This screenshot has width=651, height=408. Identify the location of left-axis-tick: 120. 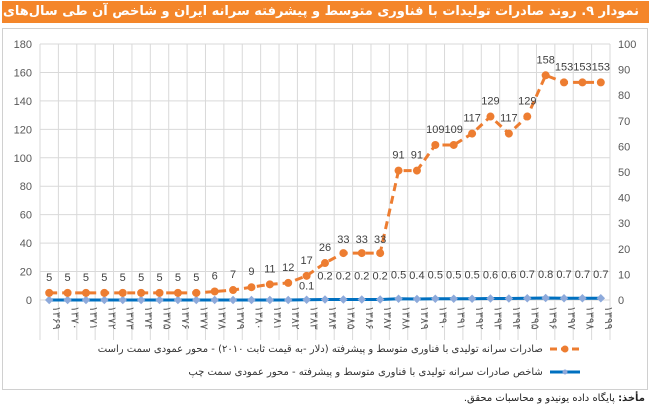
(23, 130).